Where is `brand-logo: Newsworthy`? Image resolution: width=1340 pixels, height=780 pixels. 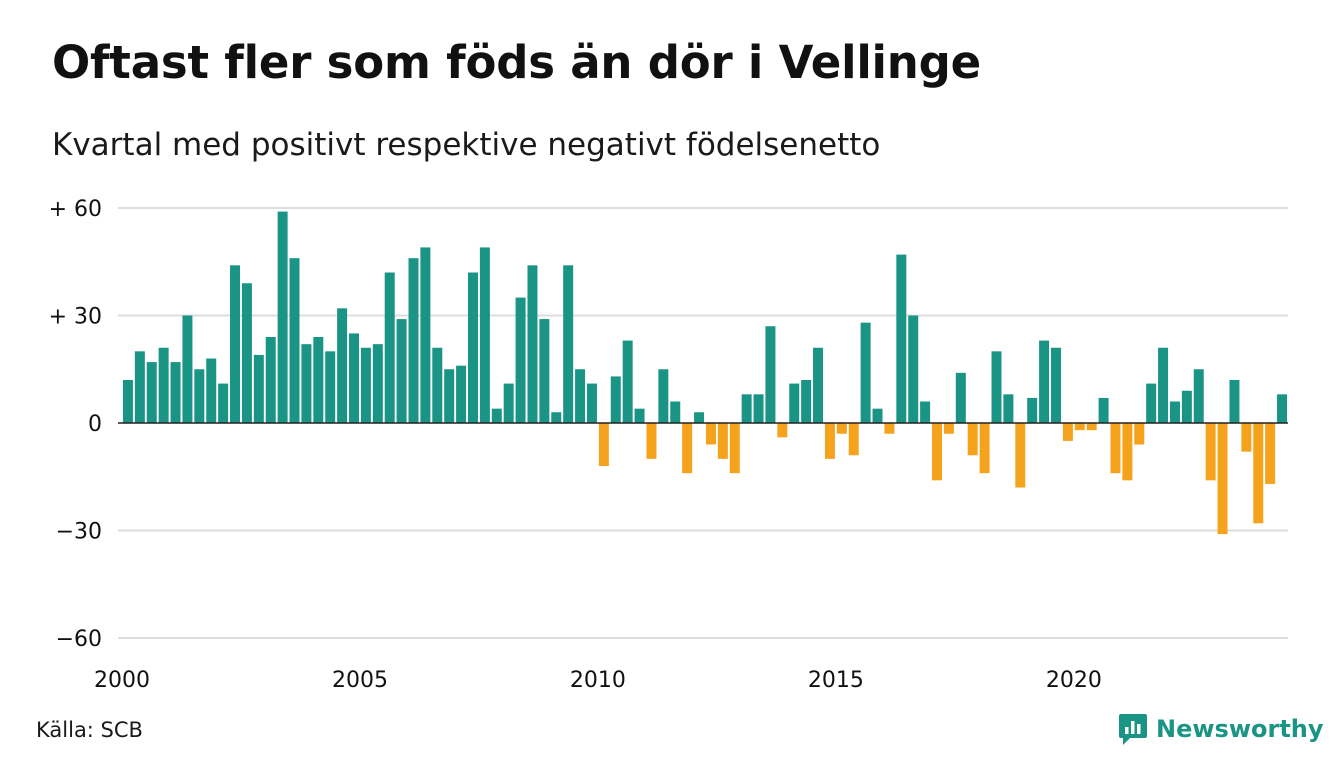 brand-logo: Newsworthy is located at coordinates (1221, 729).